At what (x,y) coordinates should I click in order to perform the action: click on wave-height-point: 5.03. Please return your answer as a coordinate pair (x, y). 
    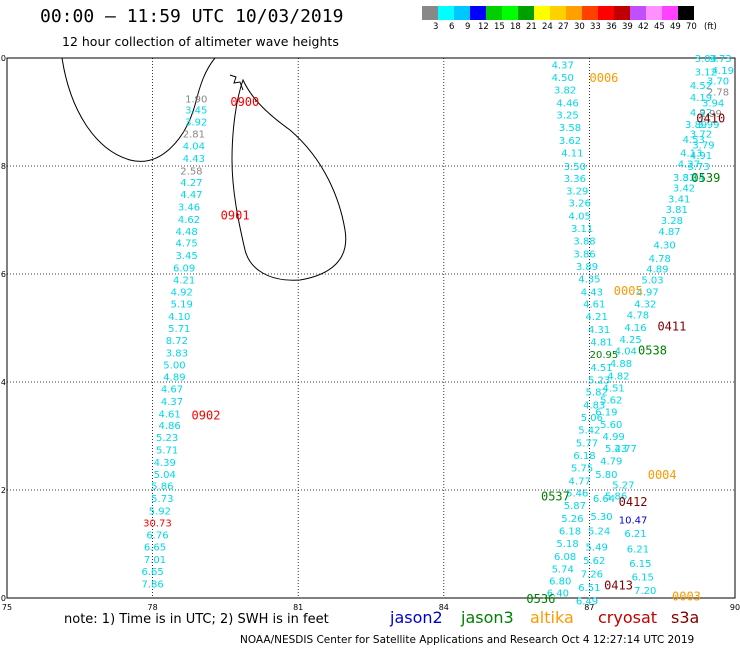
    Looking at the image, I should click on (652, 280).